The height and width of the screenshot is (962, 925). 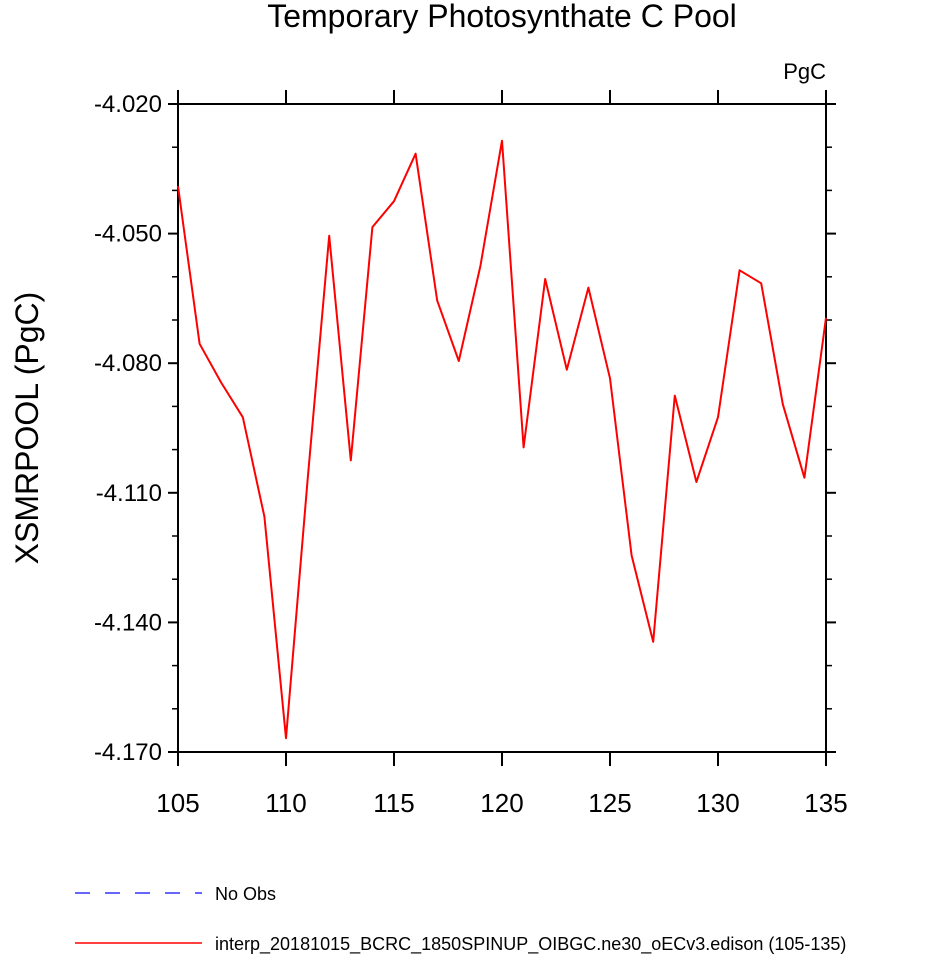 I want to click on units-label: PgC, so click(x=804, y=71).